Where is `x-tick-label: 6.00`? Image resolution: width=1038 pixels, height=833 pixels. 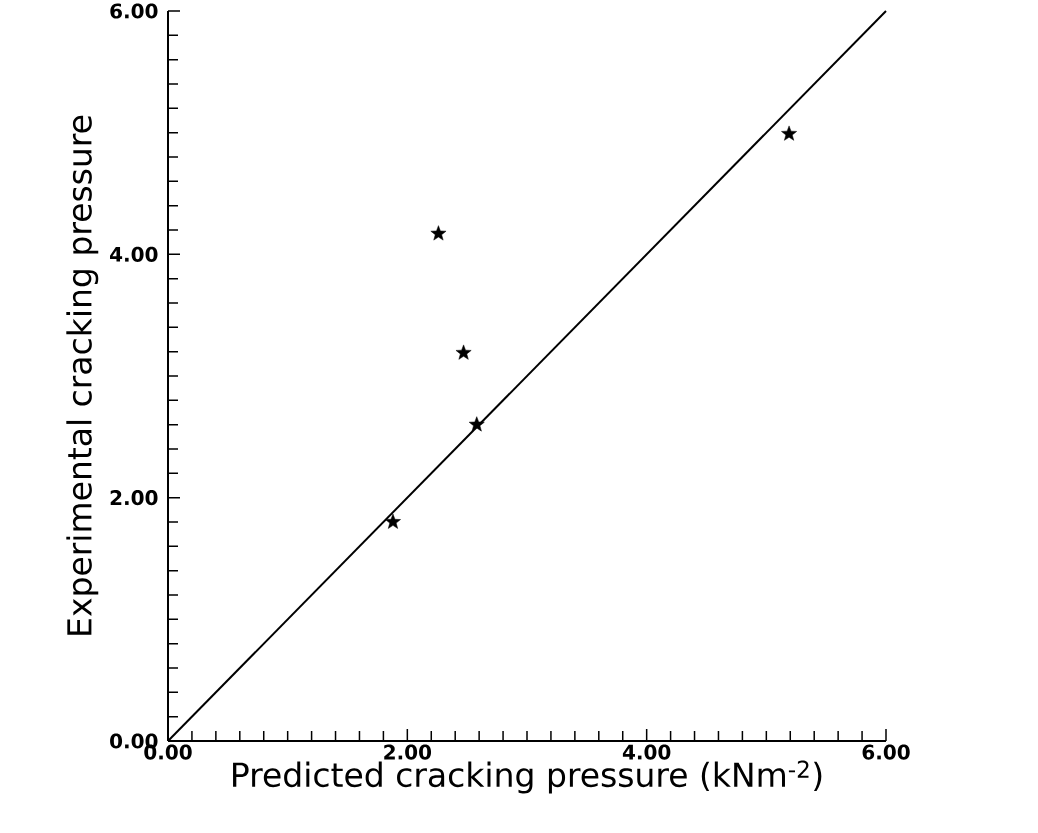
x-tick-label: 6.00 is located at coordinates (886, 752).